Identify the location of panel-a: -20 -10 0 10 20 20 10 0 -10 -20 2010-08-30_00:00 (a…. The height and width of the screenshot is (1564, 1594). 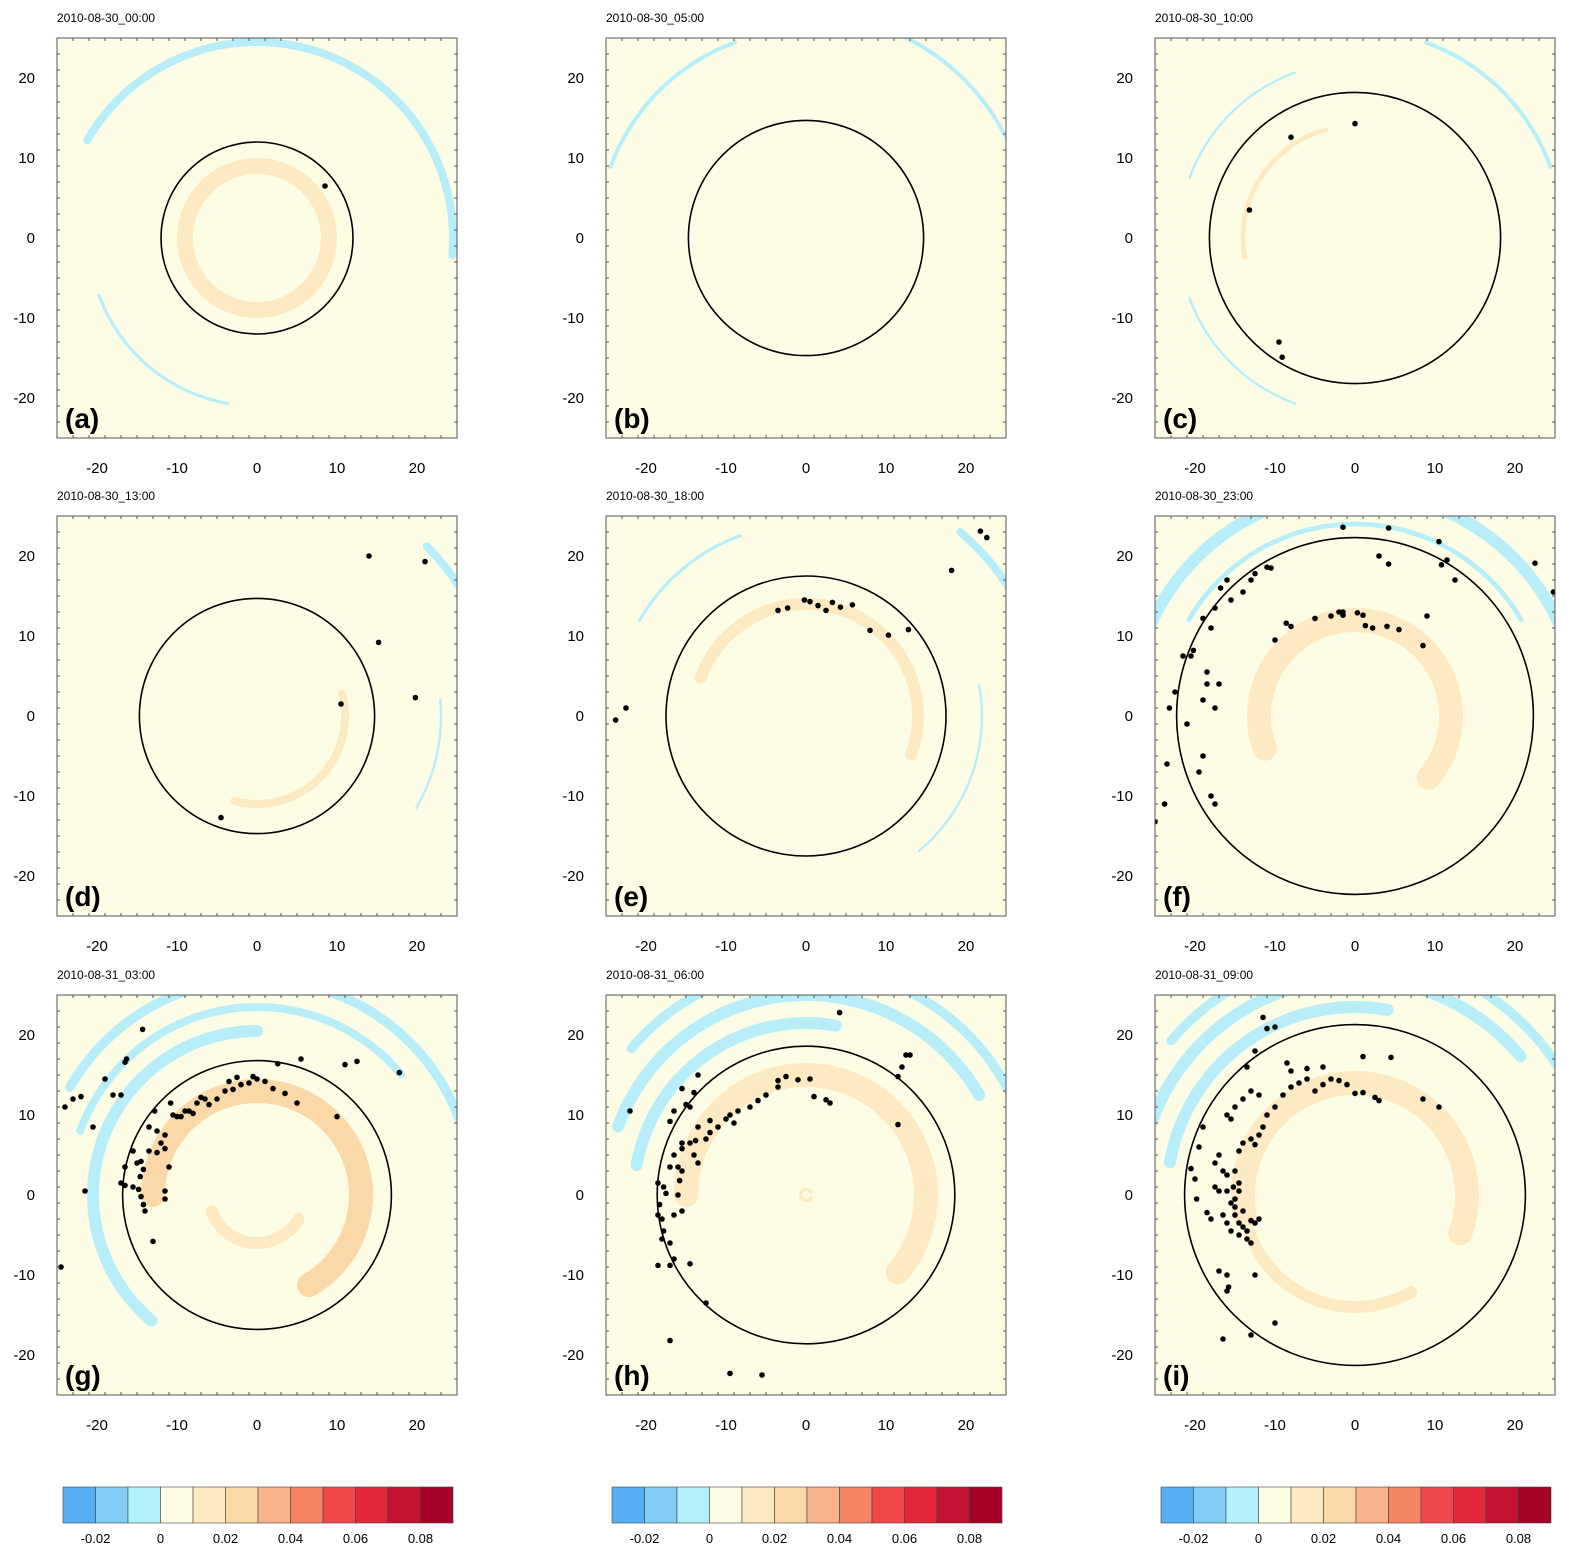
(235, 244).